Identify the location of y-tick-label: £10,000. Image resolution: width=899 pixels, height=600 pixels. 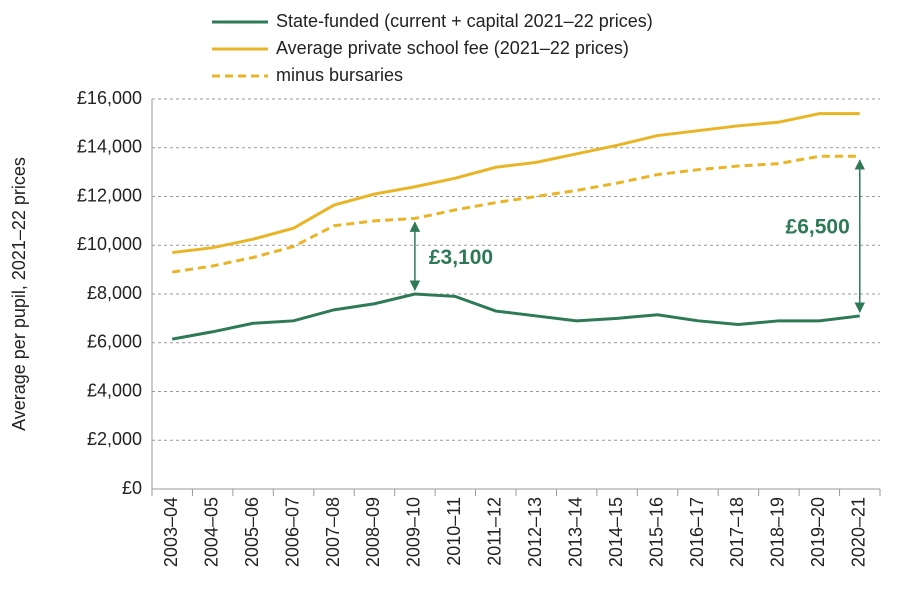
(109, 244).